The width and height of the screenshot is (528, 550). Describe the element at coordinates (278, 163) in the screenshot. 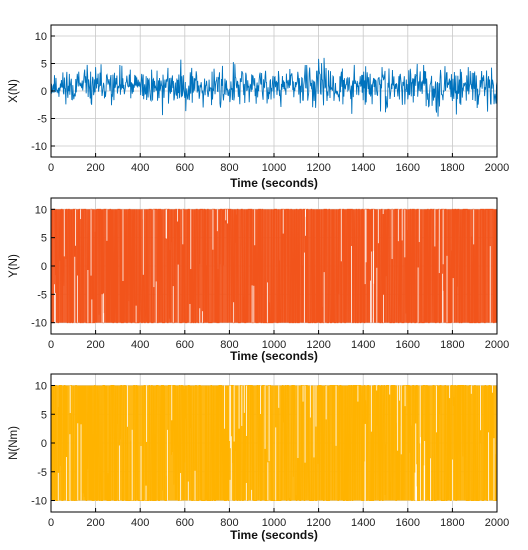

I see `plot-1-xticks: 0 200 400 600 800 1000 1200 1400 1600 1800 2000` at that location.